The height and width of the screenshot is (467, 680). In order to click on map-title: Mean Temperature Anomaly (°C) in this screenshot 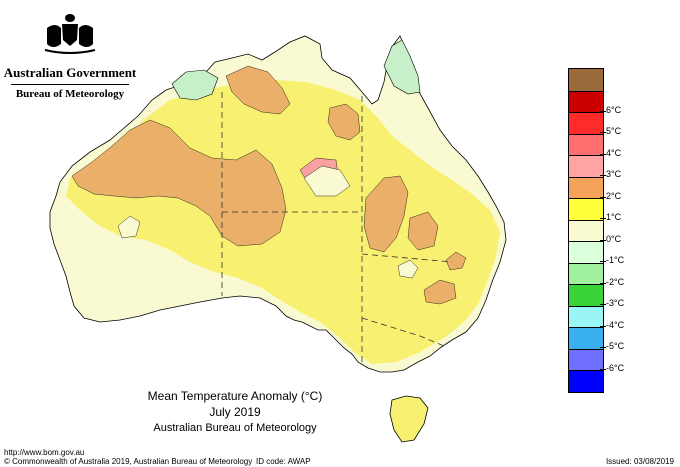, I will do `click(235, 396)`.